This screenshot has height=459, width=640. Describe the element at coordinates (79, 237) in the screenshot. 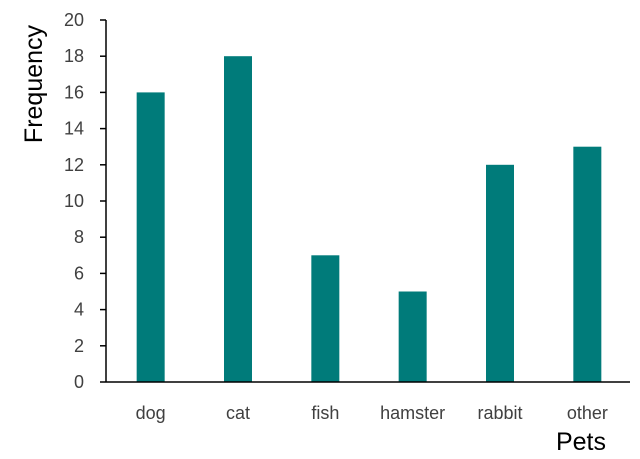

I see `y-tick-label: 8` at that location.